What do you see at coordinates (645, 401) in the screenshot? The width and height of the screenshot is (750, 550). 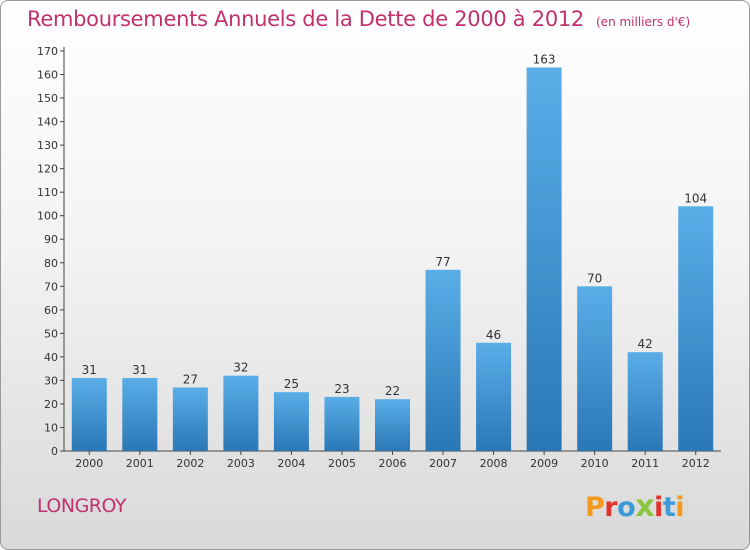 I see `bar-2011` at bounding box center [645, 401].